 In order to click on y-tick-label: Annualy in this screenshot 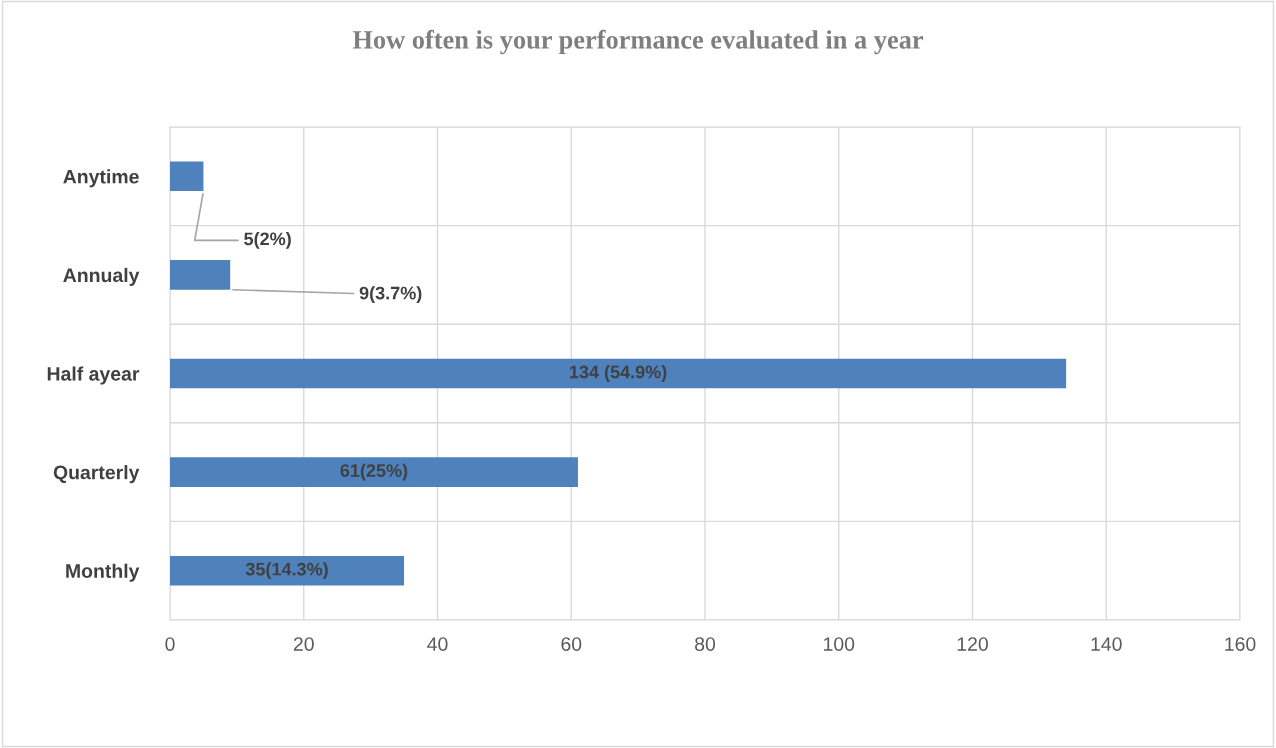, I will do `click(101, 276)`.